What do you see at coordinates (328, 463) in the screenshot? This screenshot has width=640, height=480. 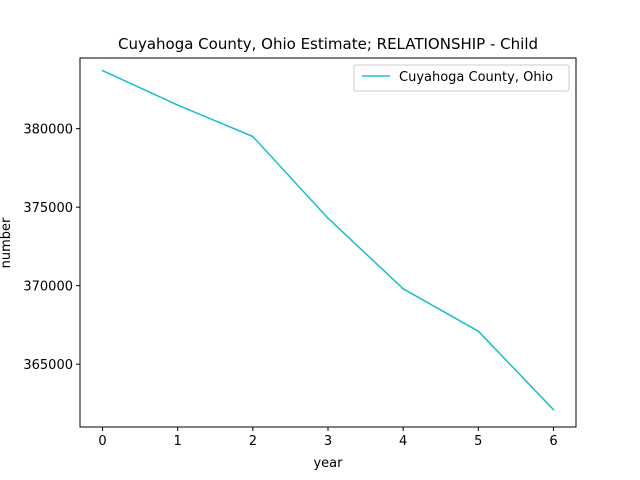 I see `x-axis-label: year` at bounding box center [328, 463].